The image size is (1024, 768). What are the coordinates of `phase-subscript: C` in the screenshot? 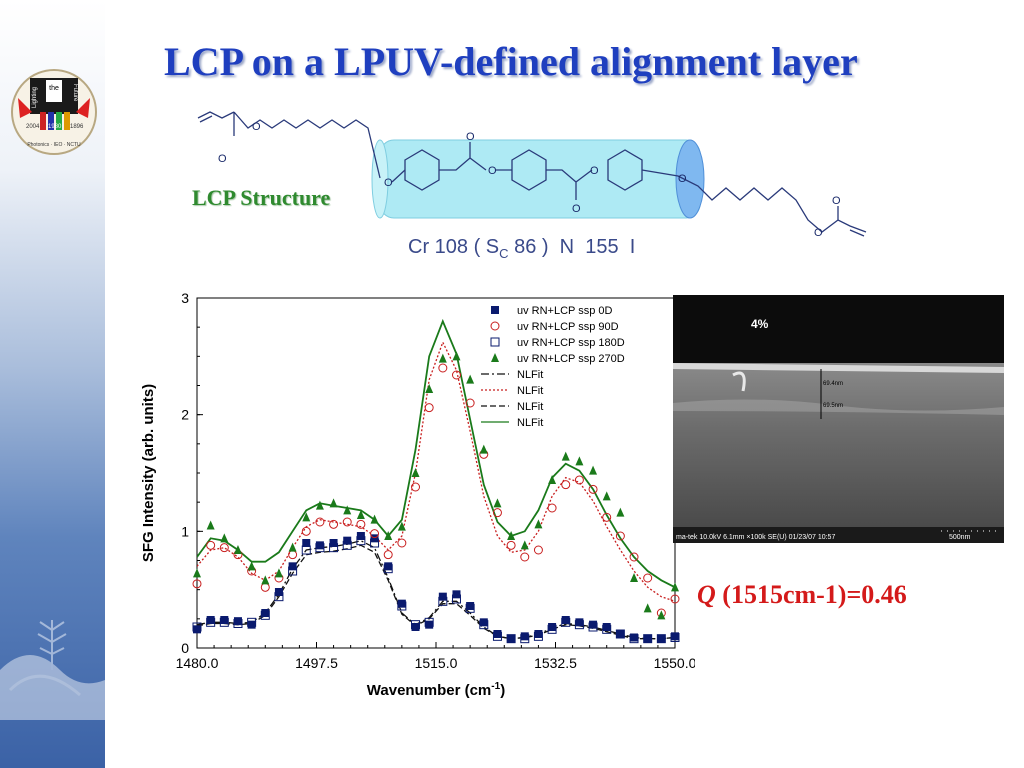 It's located at (504, 253).